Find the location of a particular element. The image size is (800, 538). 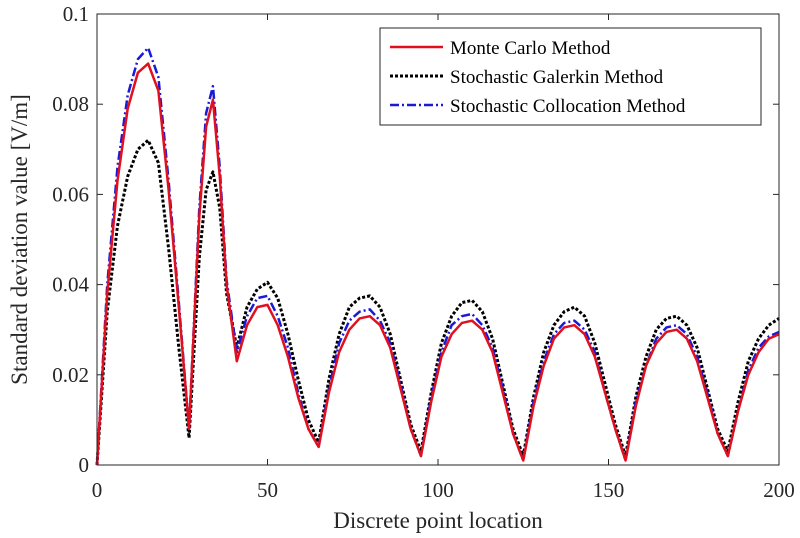

x-tick-label: 100 is located at coordinates (438, 490).